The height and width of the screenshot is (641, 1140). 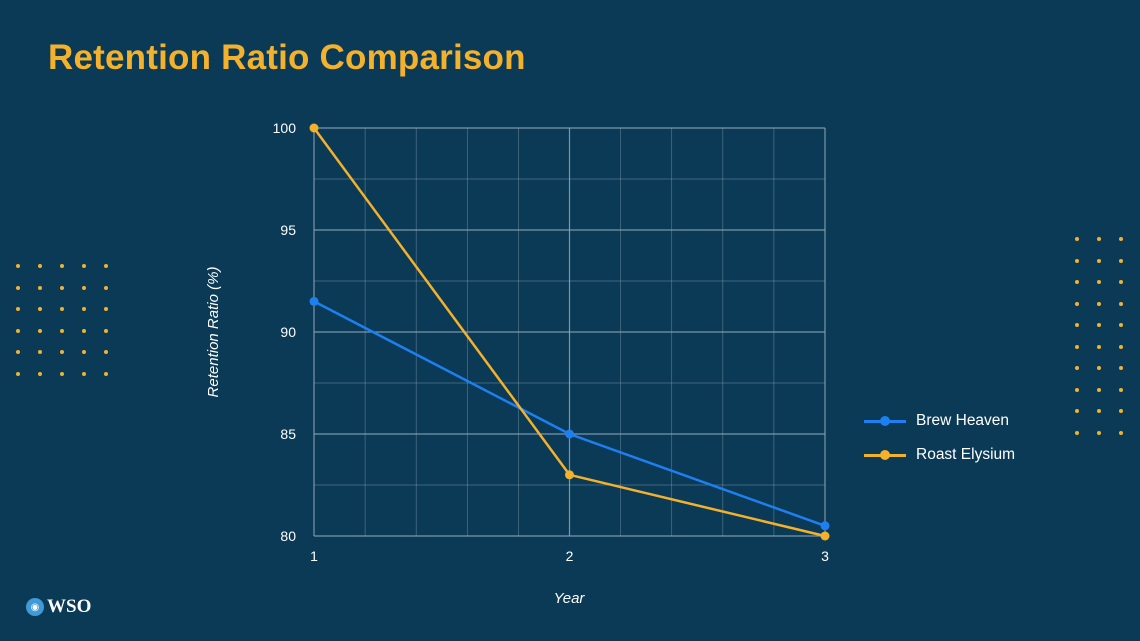 I want to click on chart-legend: Brew Heaven Roast Elysium, so click(x=939, y=438).